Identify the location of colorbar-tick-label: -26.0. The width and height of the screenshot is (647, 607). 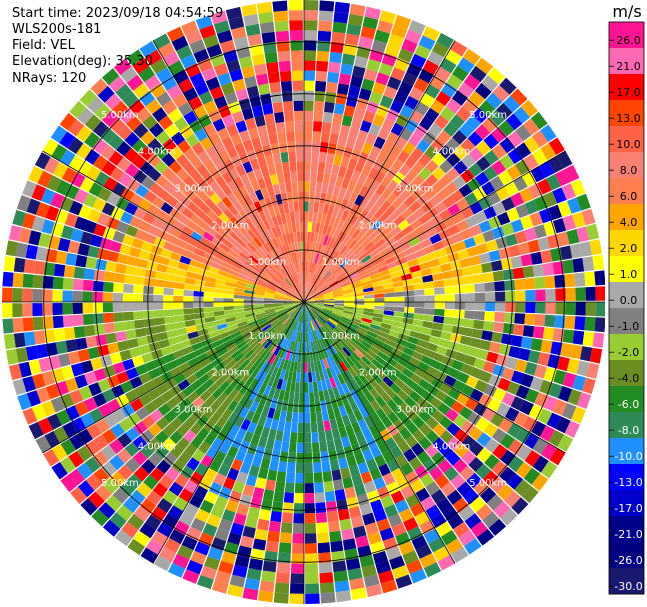
(628, 560).